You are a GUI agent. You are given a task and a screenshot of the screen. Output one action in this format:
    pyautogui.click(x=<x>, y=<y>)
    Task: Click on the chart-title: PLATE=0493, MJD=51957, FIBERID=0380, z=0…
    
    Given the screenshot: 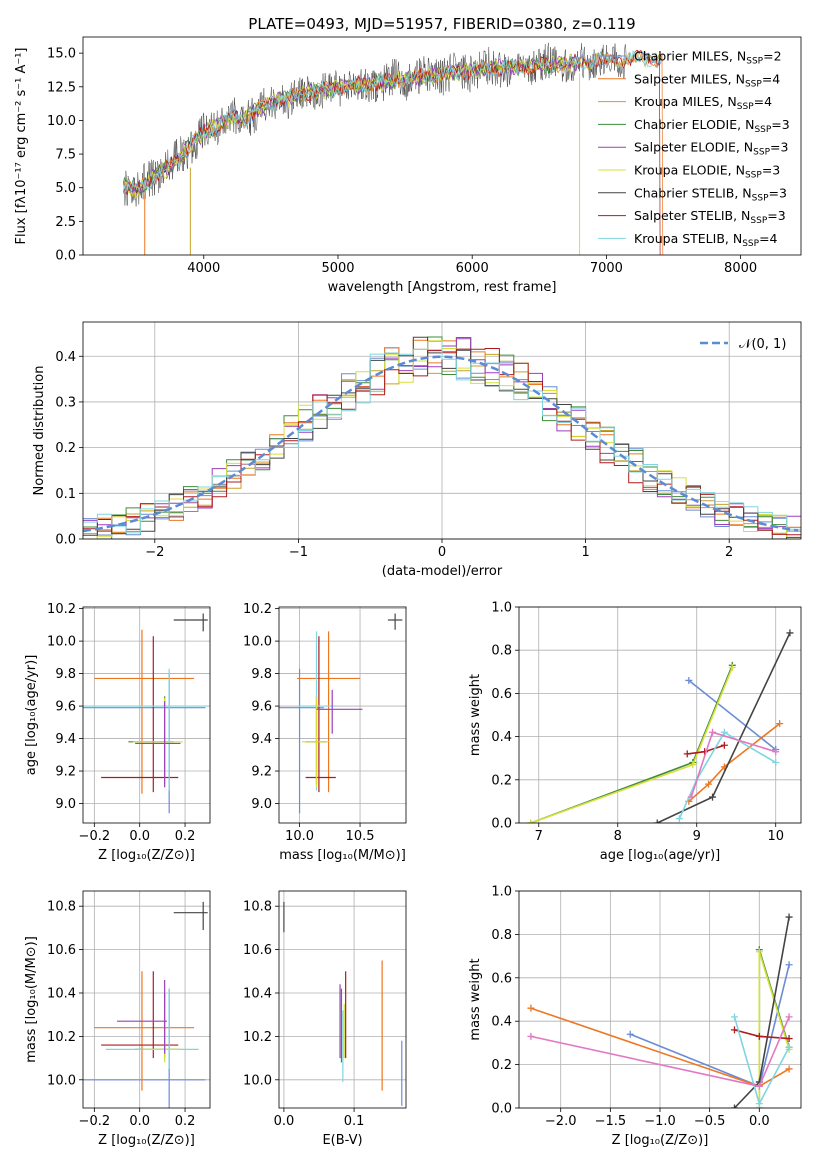 What is the action you would take?
    pyautogui.click(x=441, y=24)
    